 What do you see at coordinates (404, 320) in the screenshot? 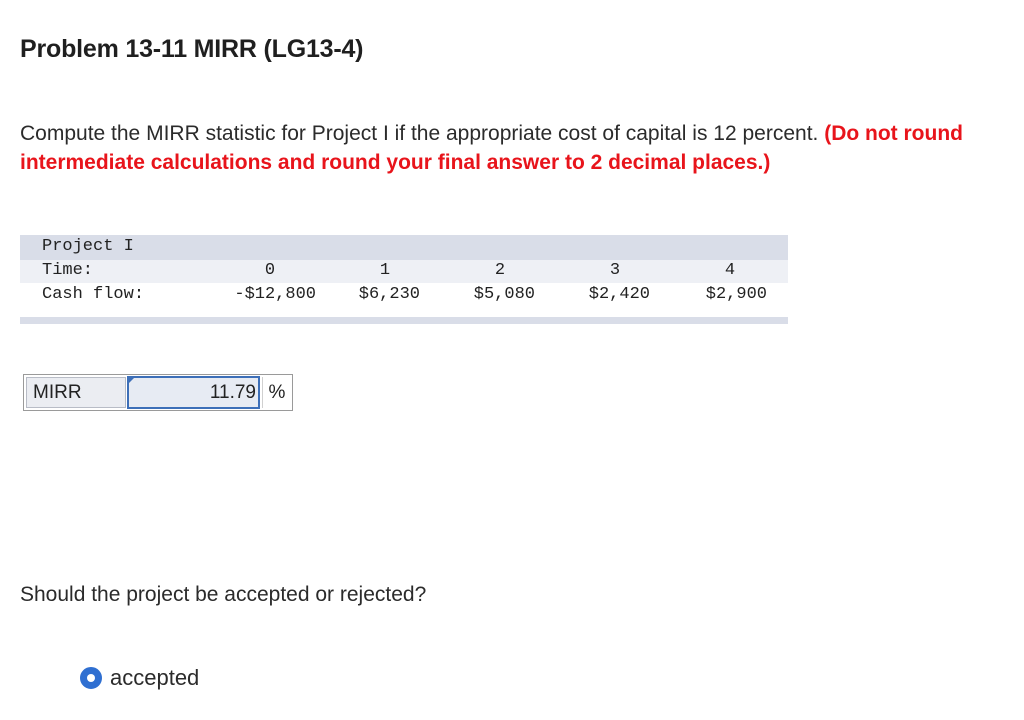
I see `table-footer-band` at bounding box center [404, 320].